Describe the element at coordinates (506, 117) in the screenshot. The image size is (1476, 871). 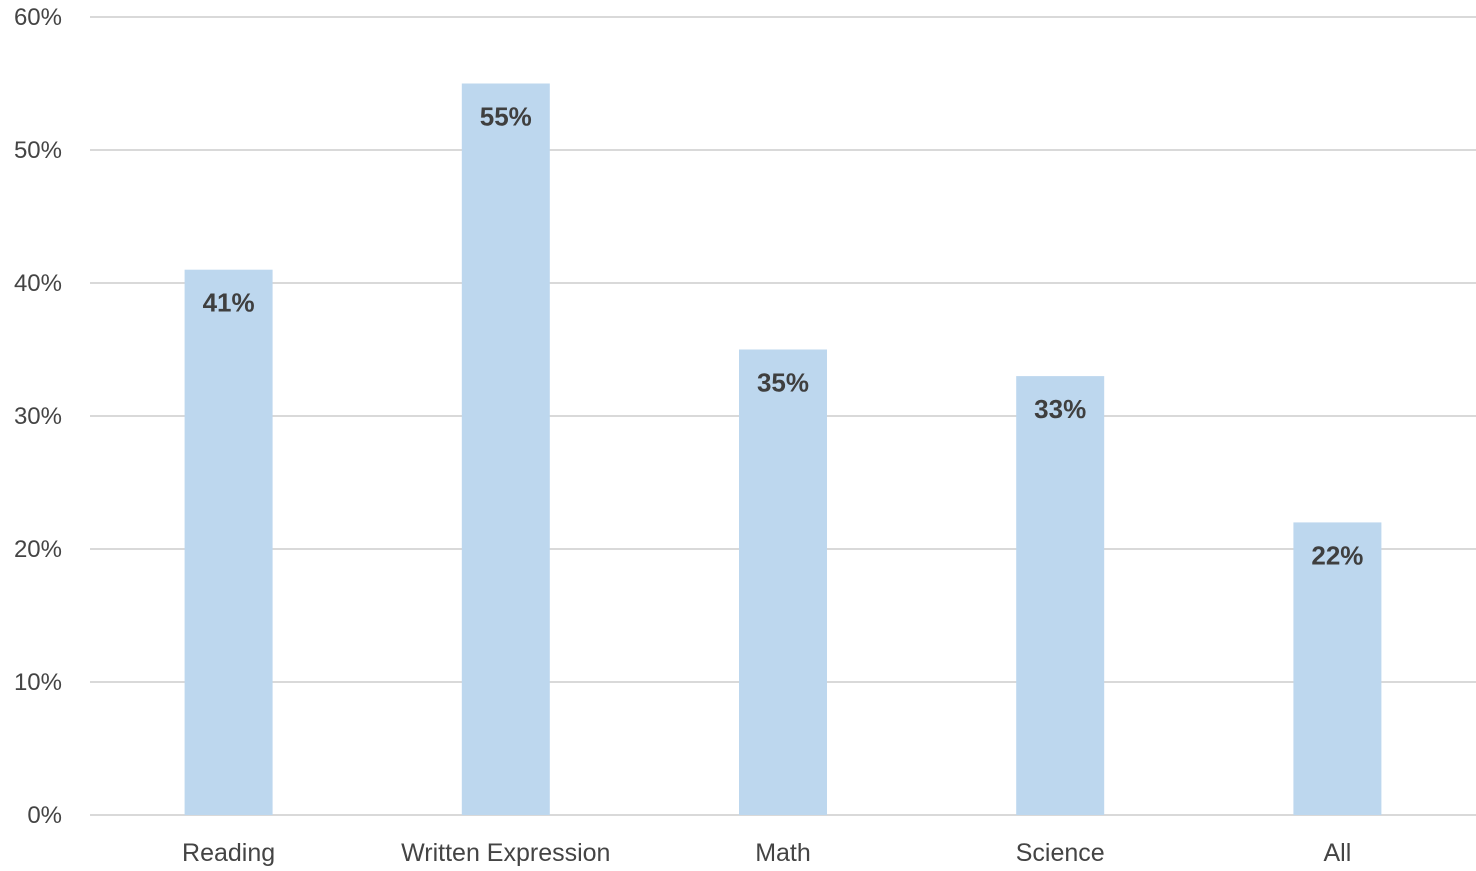
I see `data-label: 55%` at that location.